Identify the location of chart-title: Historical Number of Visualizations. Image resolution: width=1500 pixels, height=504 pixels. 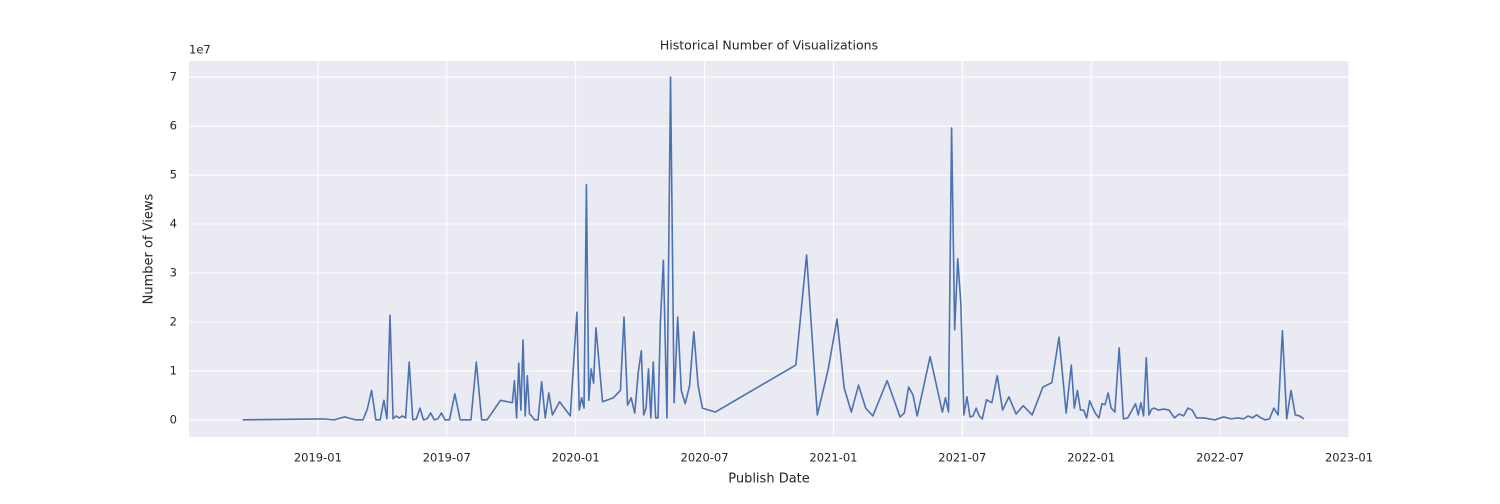
(769, 45).